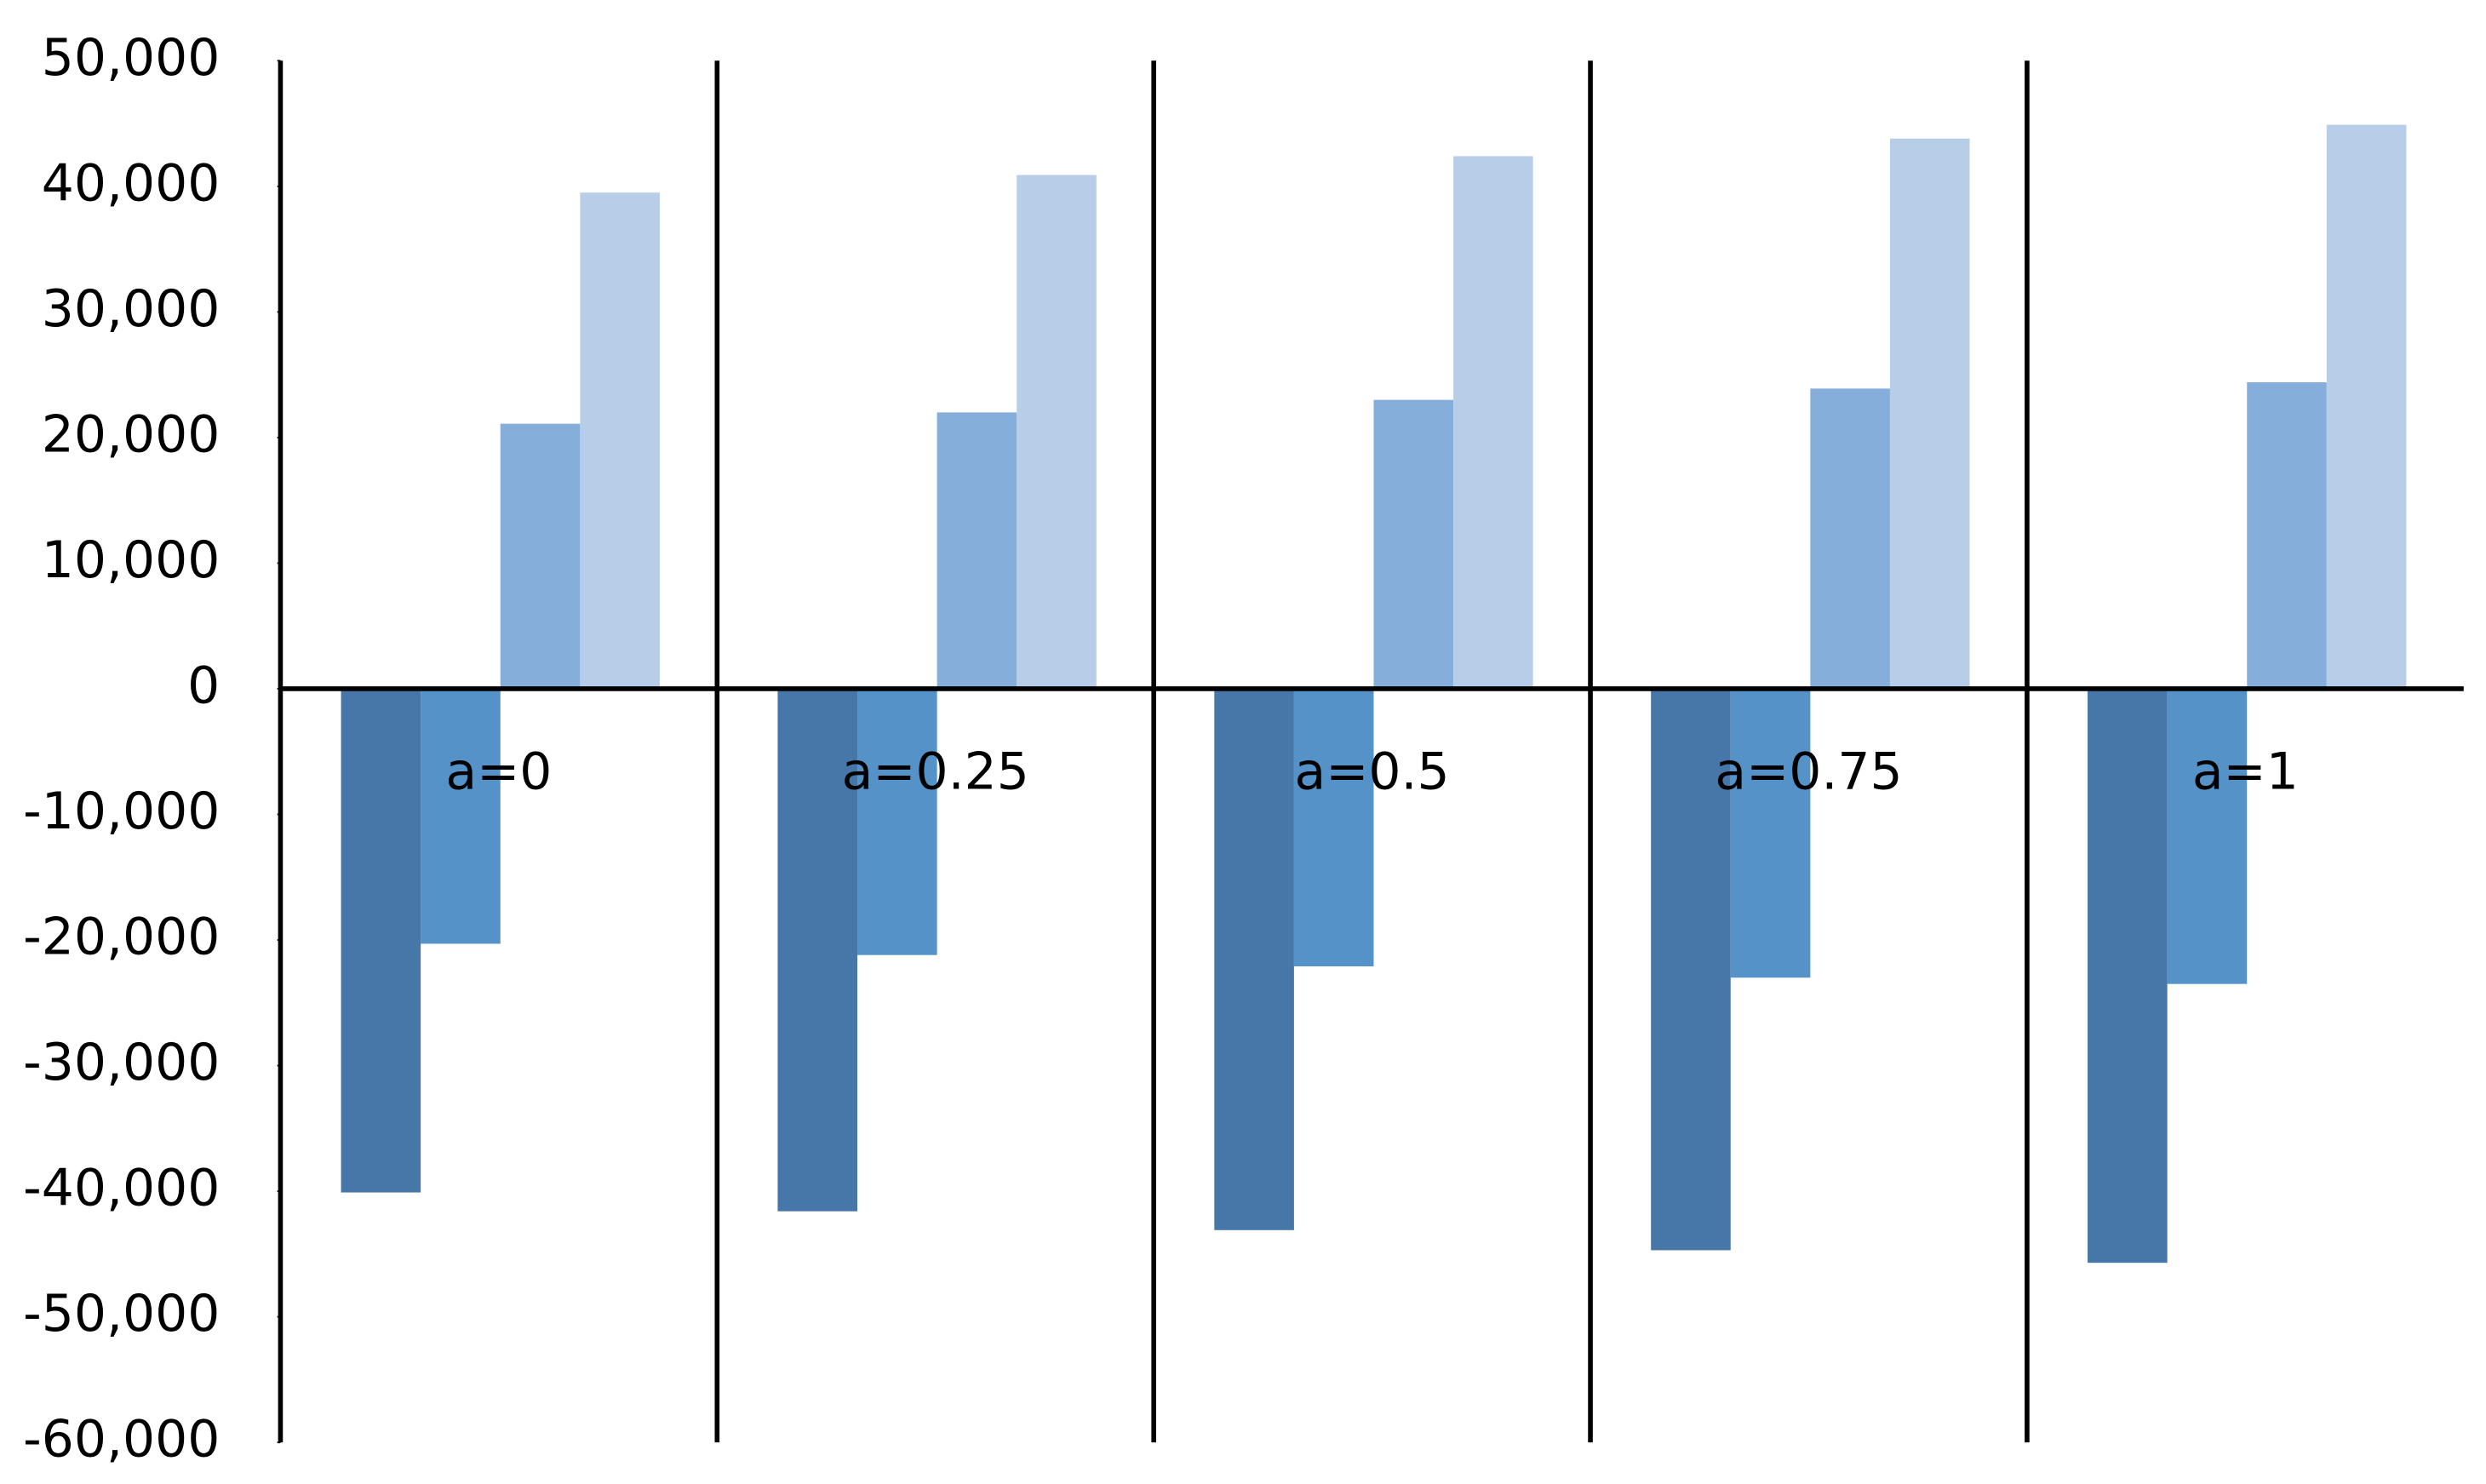  I want to click on category-label: a=1, so click(2245, 772).